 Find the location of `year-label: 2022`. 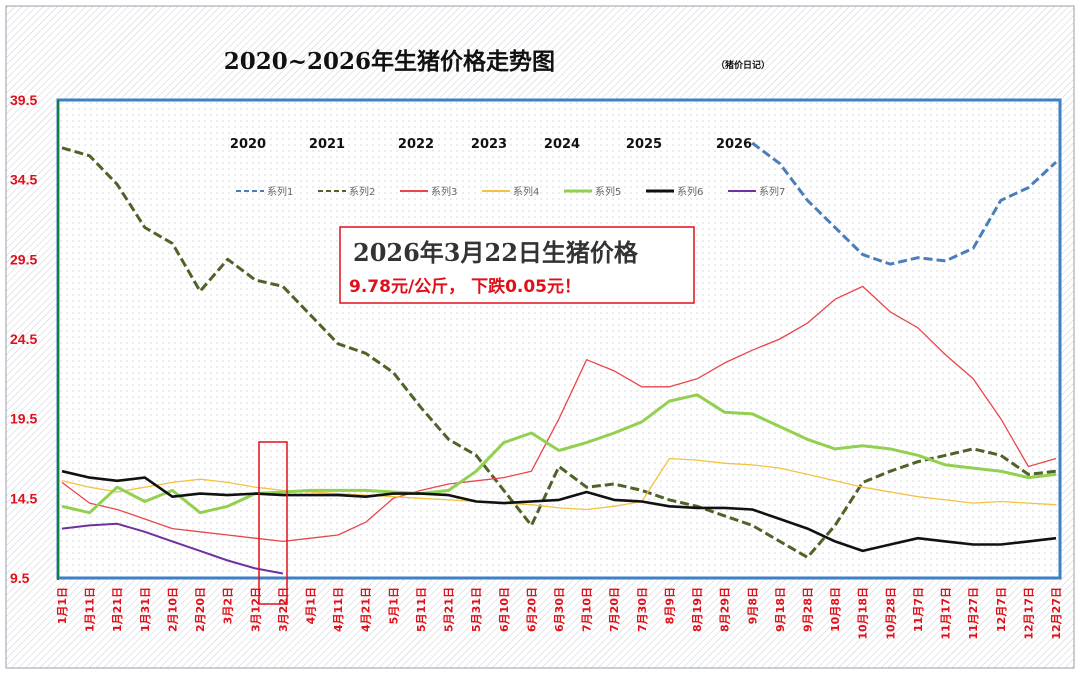

year-label: 2022 is located at coordinates (416, 144).